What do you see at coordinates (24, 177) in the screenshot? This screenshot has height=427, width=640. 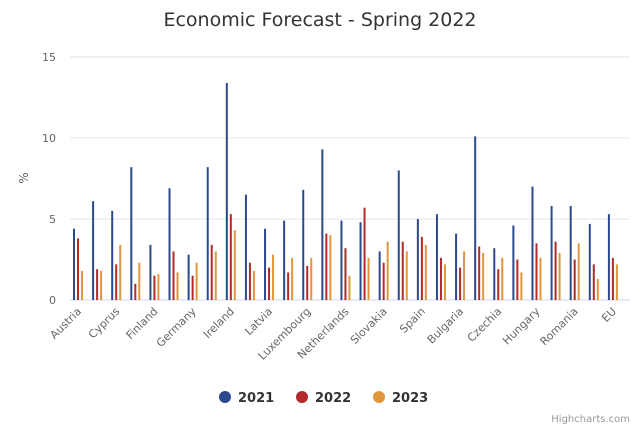 I see `y-axis-label: %` at bounding box center [24, 177].